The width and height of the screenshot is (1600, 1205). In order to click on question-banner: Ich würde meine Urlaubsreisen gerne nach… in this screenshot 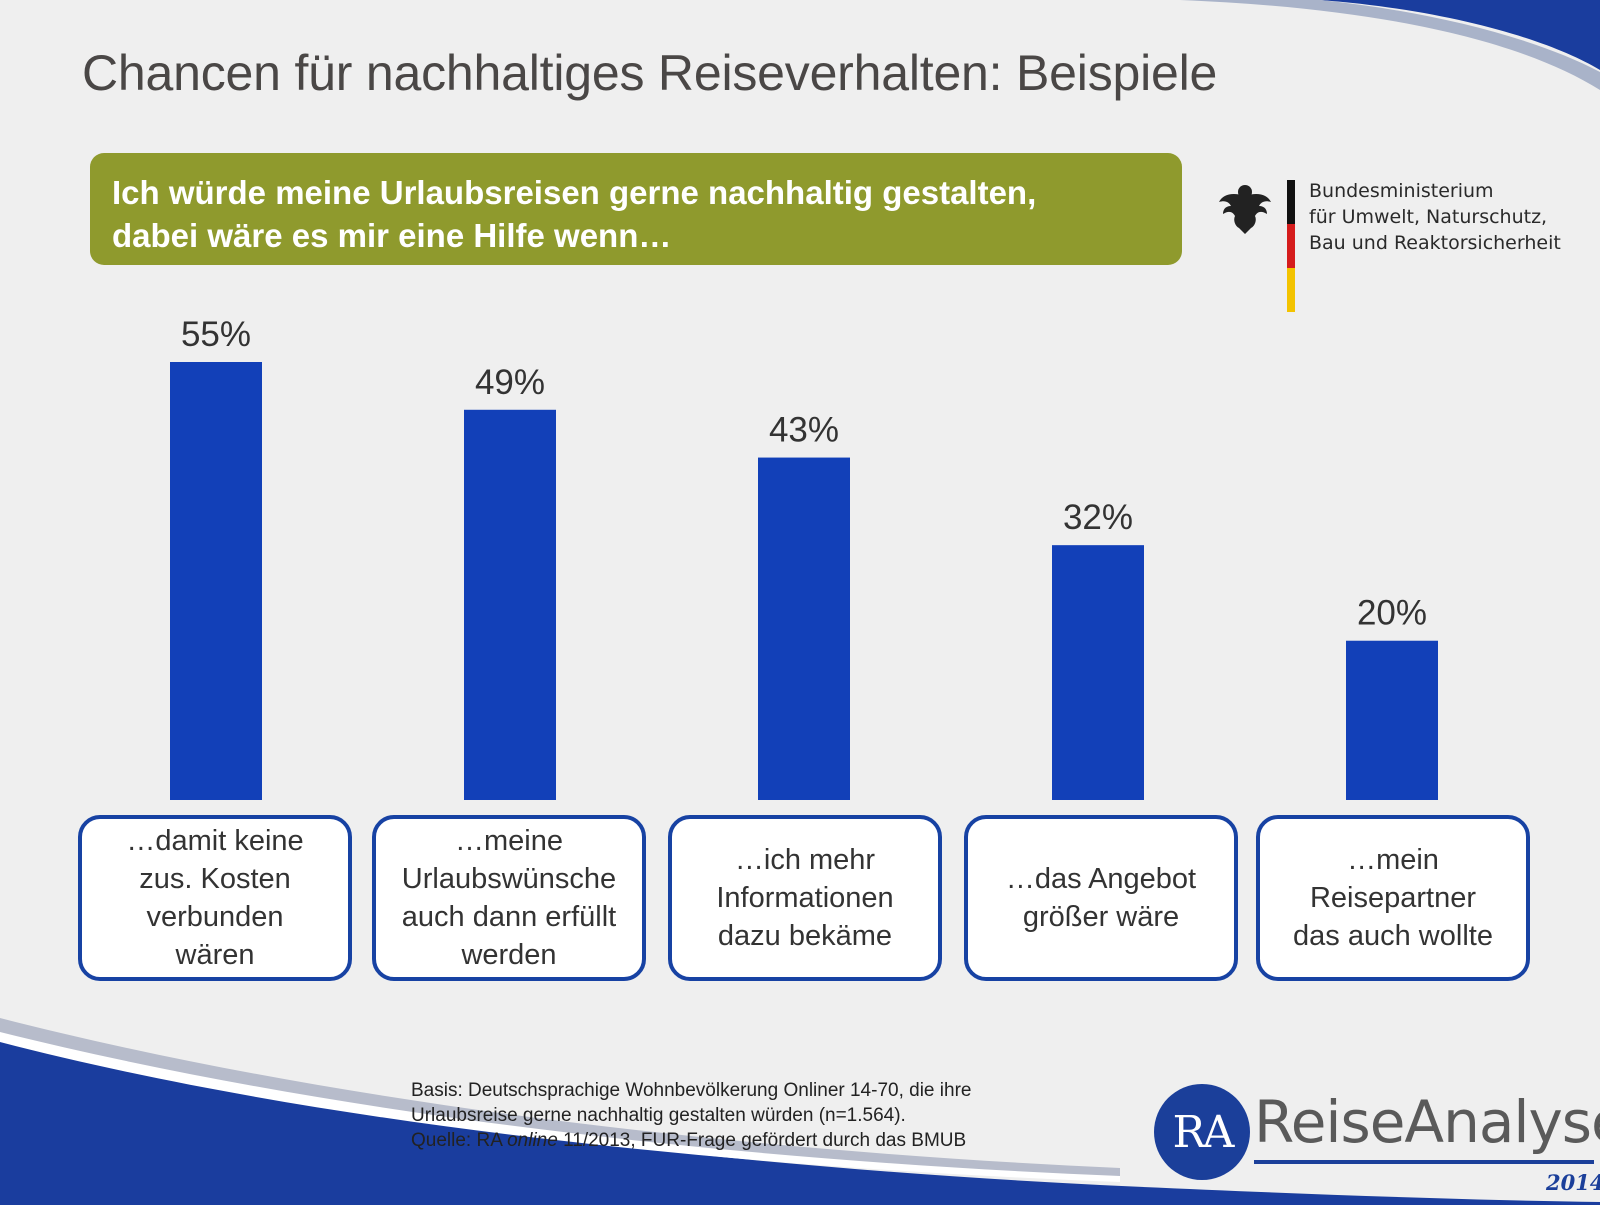, I will do `click(636, 209)`.